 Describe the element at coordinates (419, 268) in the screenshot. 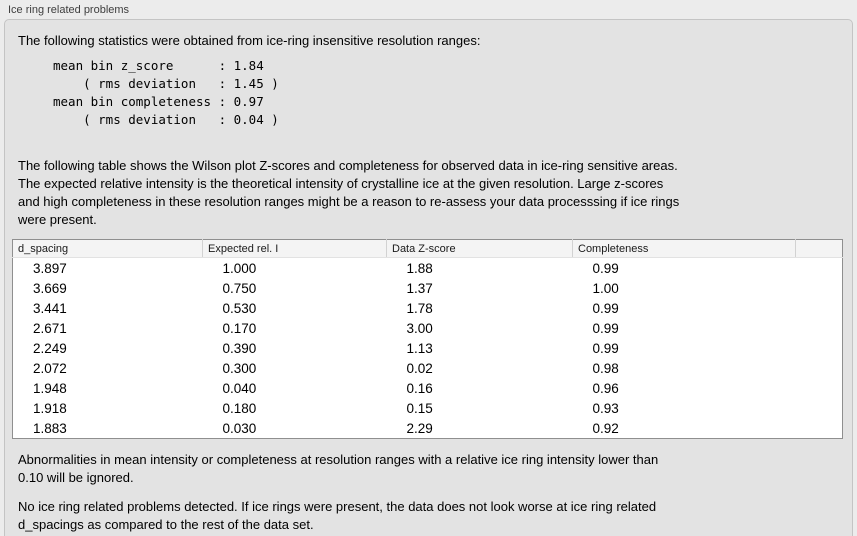

I see `table-cell: 1.88` at that location.